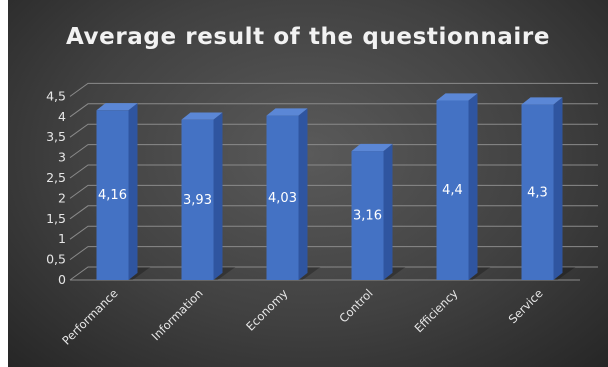 The image size is (608, 367). I want to click on data-label: 4,4, so click(452, 190).